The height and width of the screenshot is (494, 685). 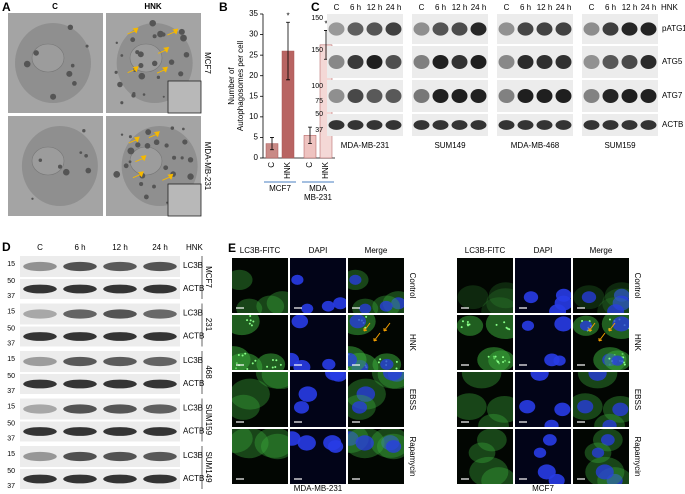 What do you see at coordinates (545, 7) in the screenshot?
I see `lane-label: 12 h` at bounding box center [545, 7].